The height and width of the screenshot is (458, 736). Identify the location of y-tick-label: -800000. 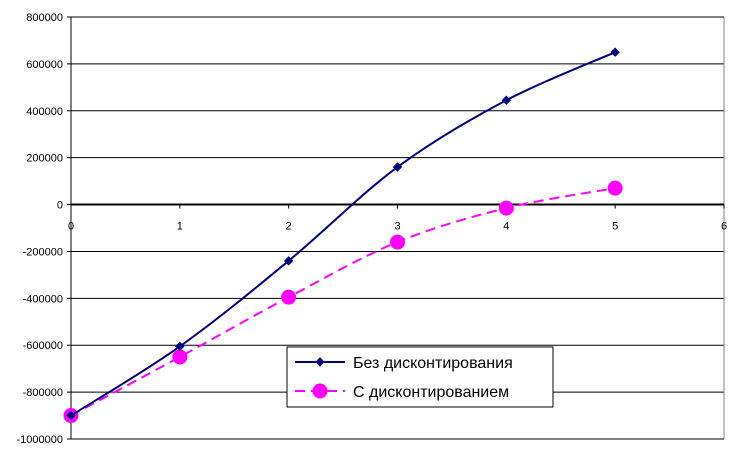
(43, 393).